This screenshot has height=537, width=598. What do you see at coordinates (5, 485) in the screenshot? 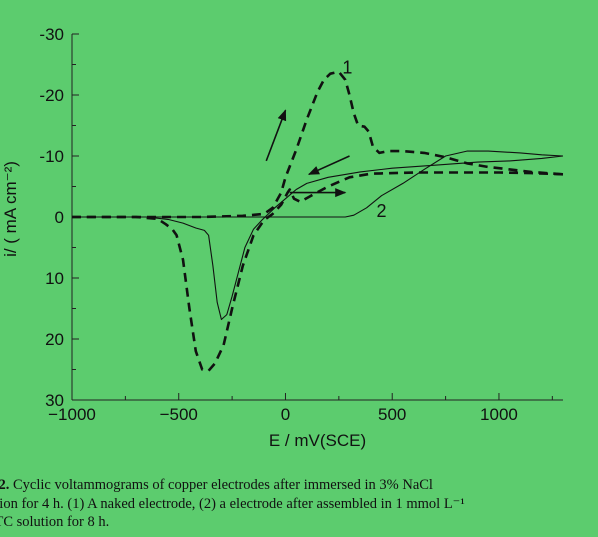
I see `caption-lead: g. 2.` at bounding box center [5, 485].